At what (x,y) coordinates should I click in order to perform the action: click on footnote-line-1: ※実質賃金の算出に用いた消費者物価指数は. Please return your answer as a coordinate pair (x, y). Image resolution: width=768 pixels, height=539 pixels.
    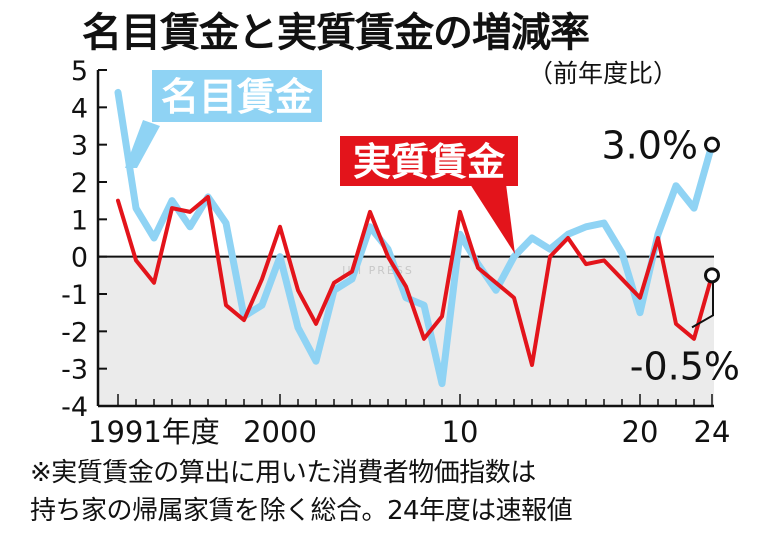
    Looking at the image, I should click on (283, 473).